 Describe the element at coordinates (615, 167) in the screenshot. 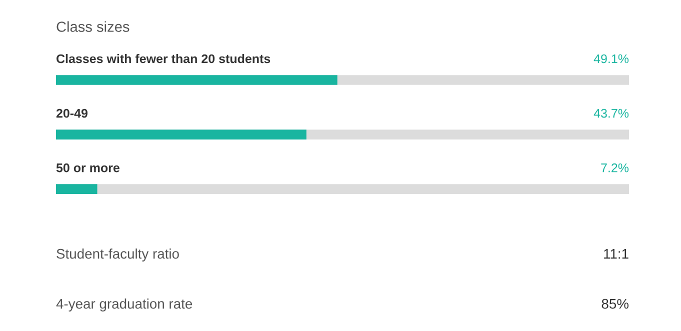

I see `data-label: 7.2%` at that location.